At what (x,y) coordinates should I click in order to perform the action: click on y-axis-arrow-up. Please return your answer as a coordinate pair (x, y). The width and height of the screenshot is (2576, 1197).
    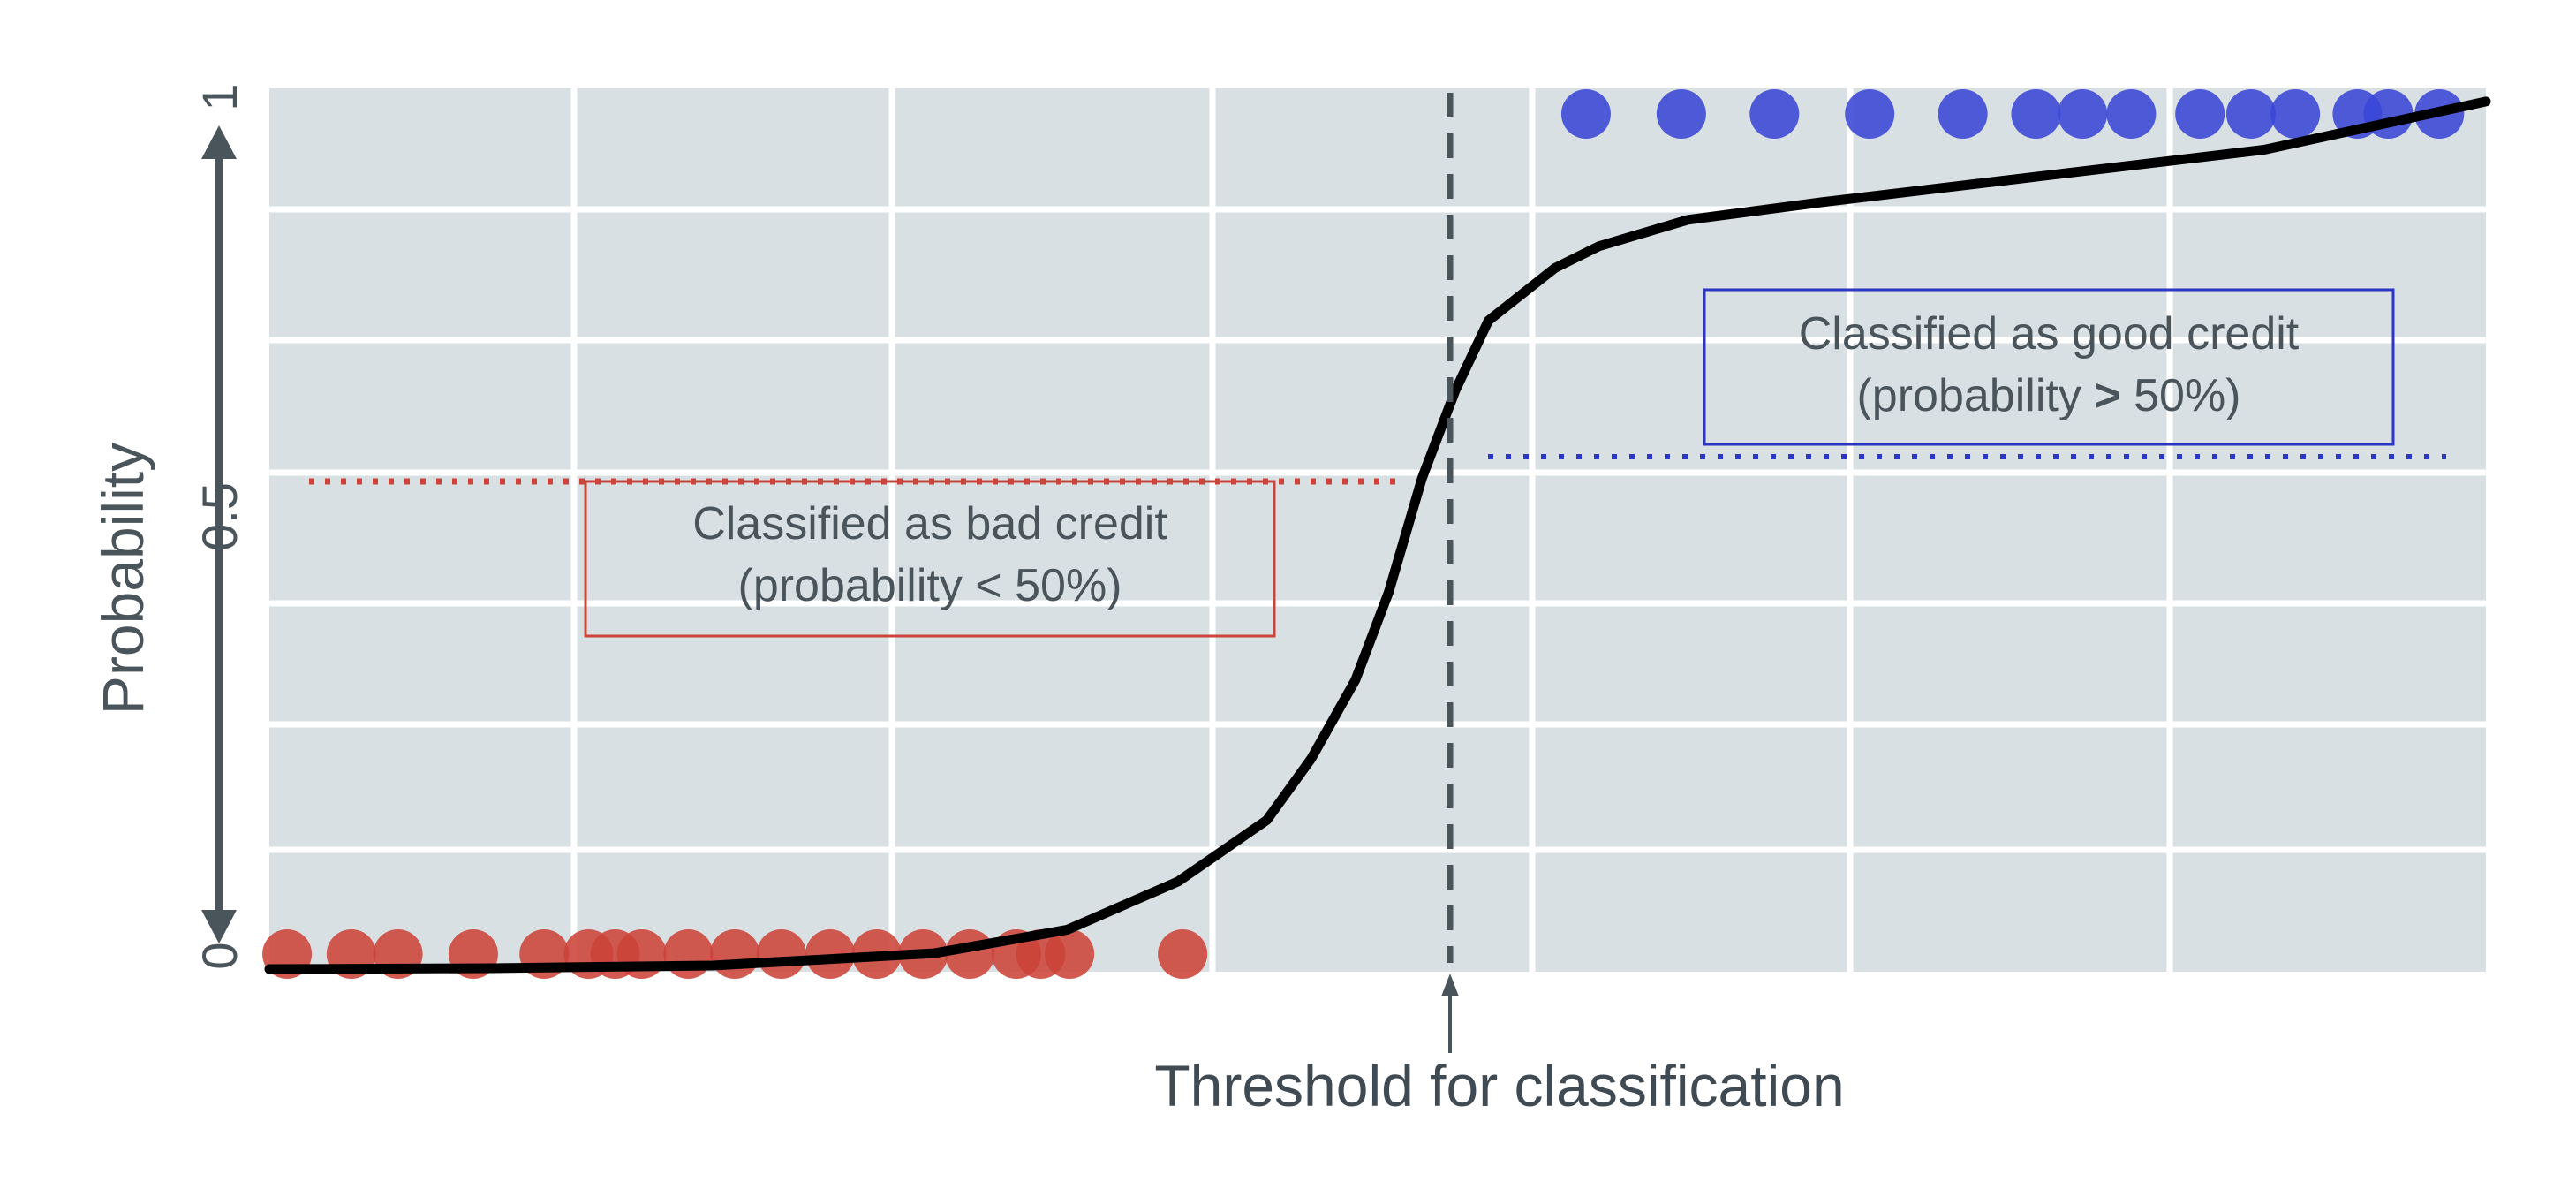
    Looking at the image, I should click on (219, 142).